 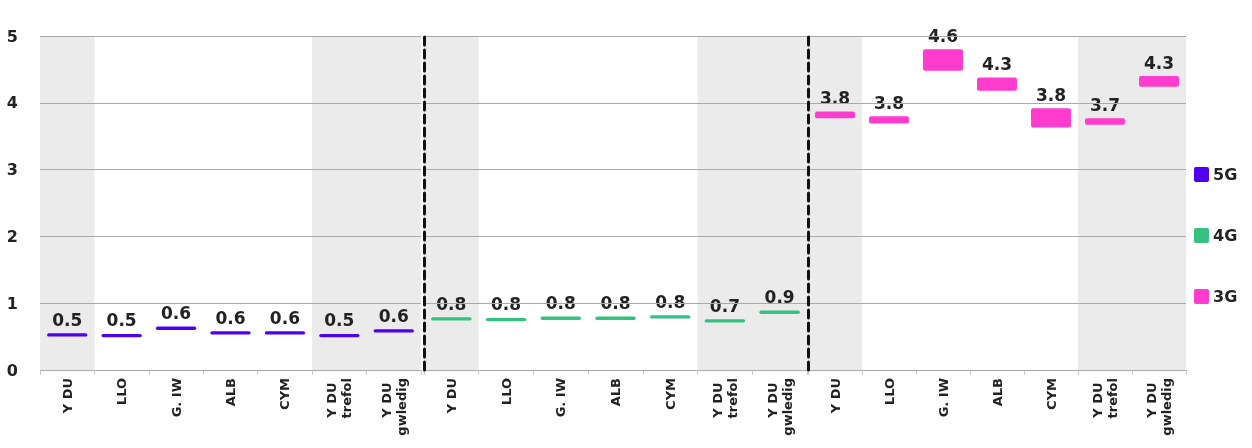 I want to click on legend-label: 4G, so click(x=1225, y=235).